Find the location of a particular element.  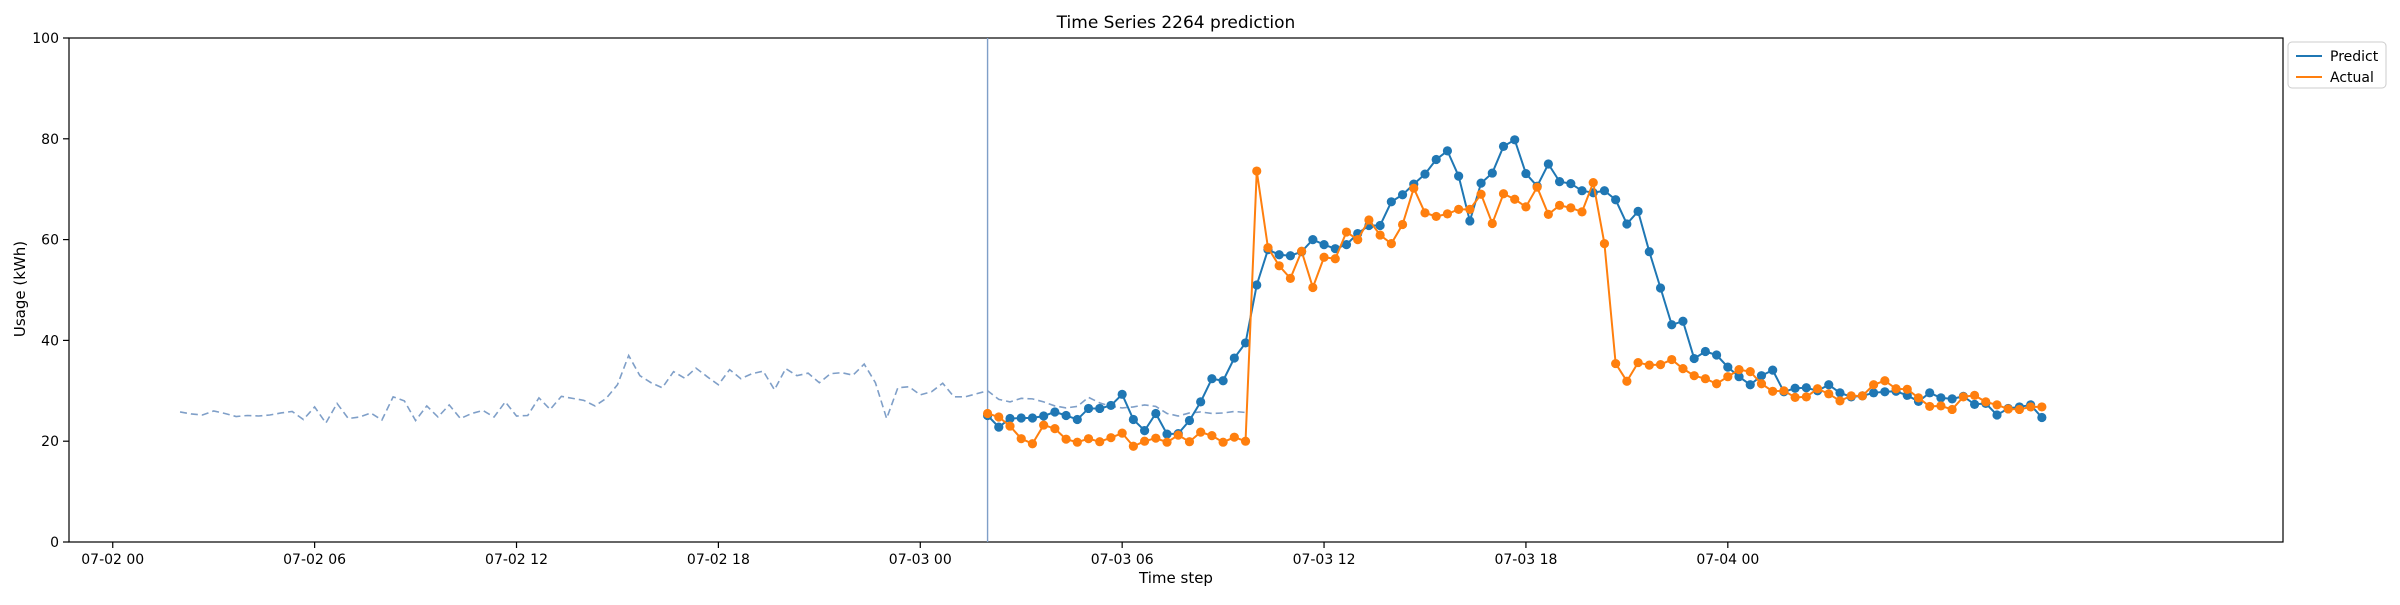

x-tick-label: 07-02 00 is located at coordinates (112, 560).